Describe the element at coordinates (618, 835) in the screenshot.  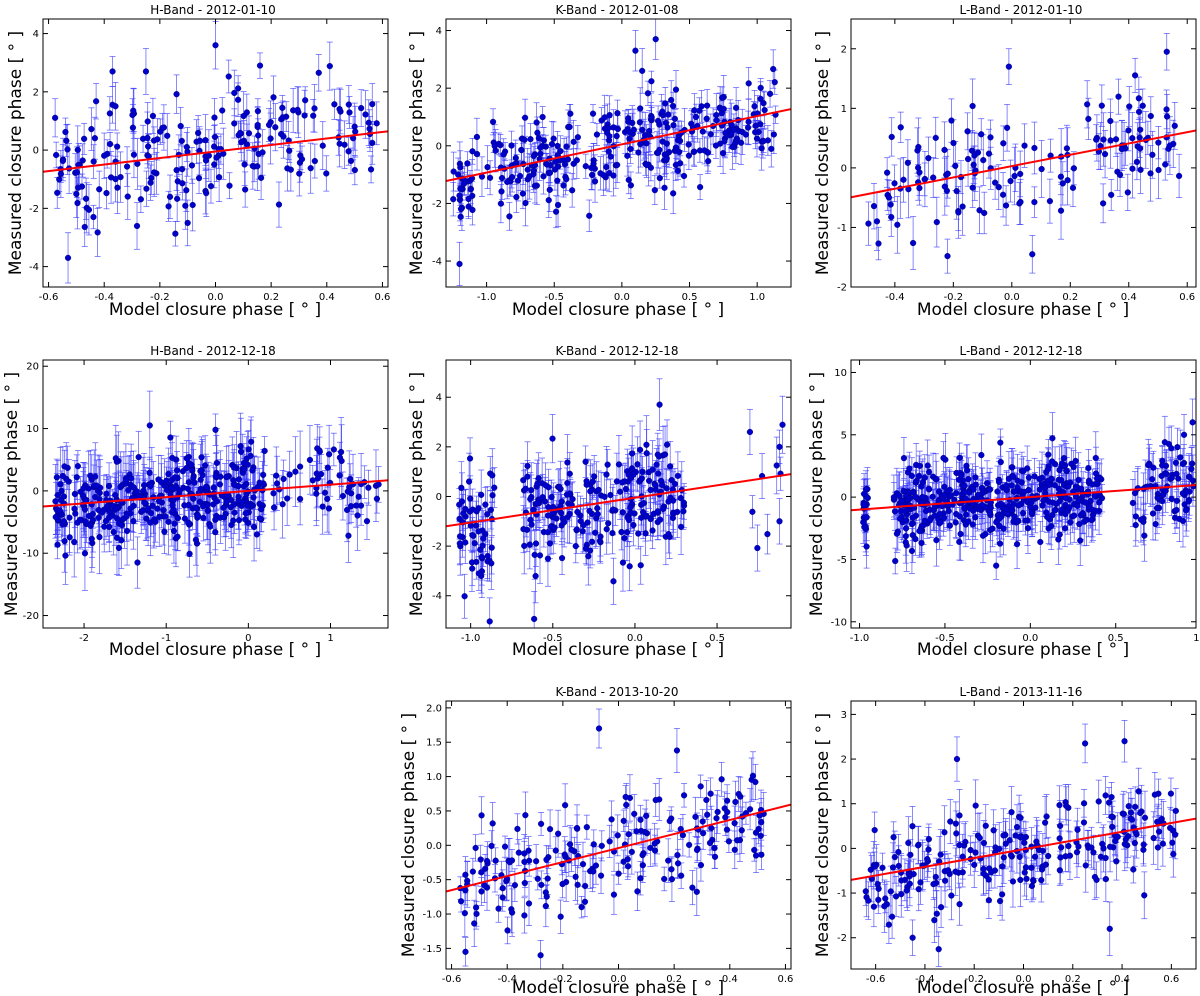
I see `plot-frame` at that location.